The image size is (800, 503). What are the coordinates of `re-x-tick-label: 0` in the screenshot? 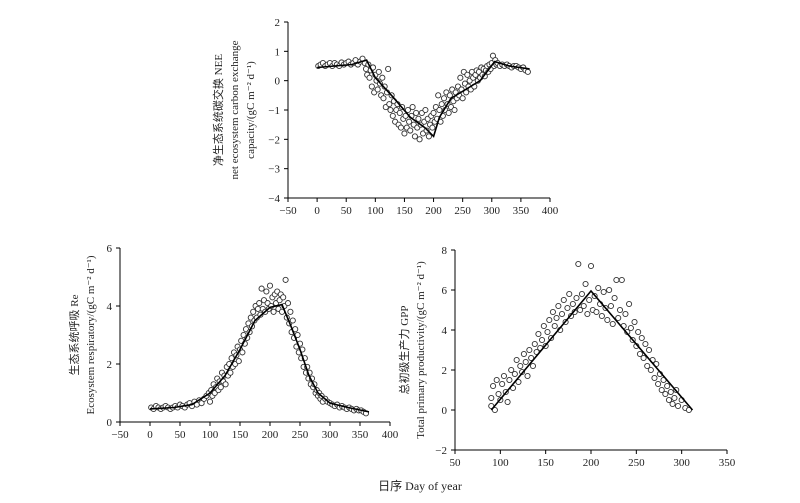 It's located at (150, 435).